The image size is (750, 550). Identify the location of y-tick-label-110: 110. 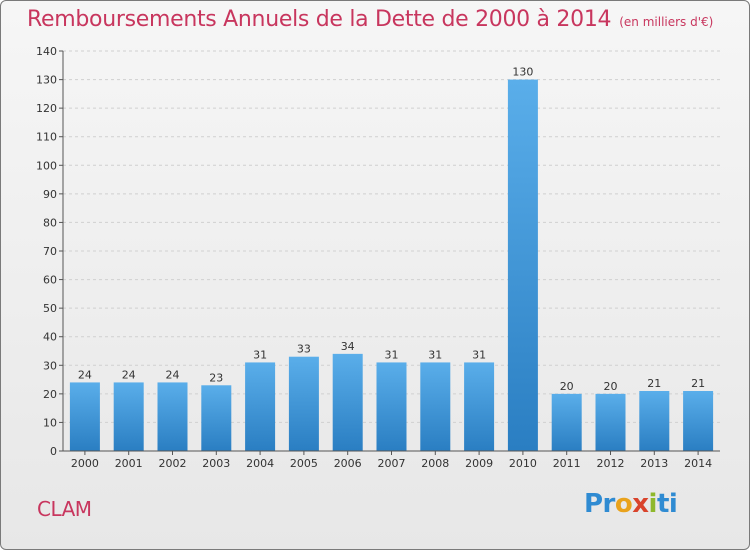
(46, 137).